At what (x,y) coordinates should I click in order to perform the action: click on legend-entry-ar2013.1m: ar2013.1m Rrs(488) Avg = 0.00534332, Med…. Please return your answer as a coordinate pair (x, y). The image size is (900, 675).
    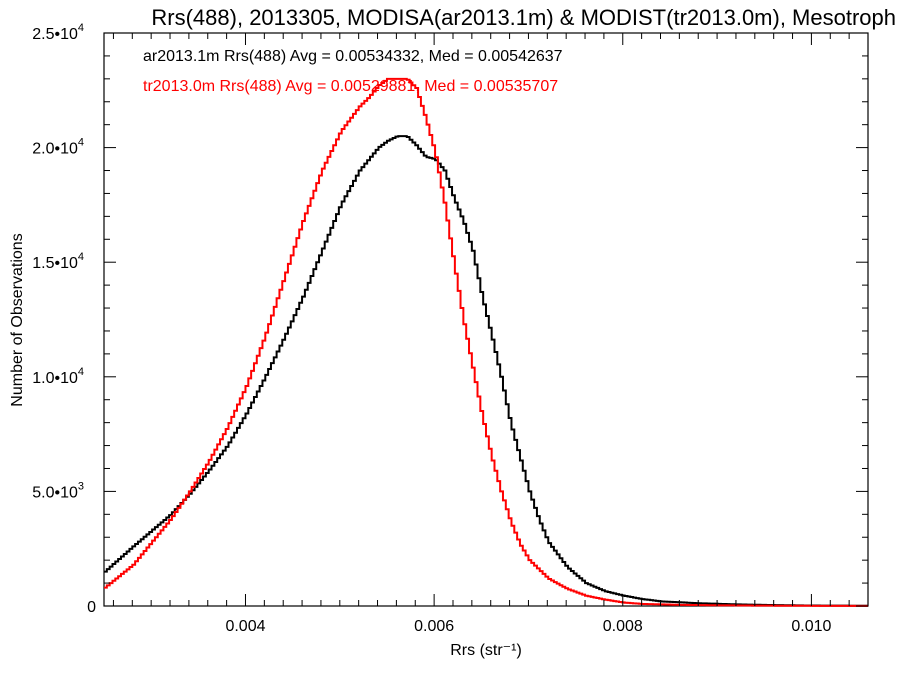
    Looking at the image, I should click on (353, 56).